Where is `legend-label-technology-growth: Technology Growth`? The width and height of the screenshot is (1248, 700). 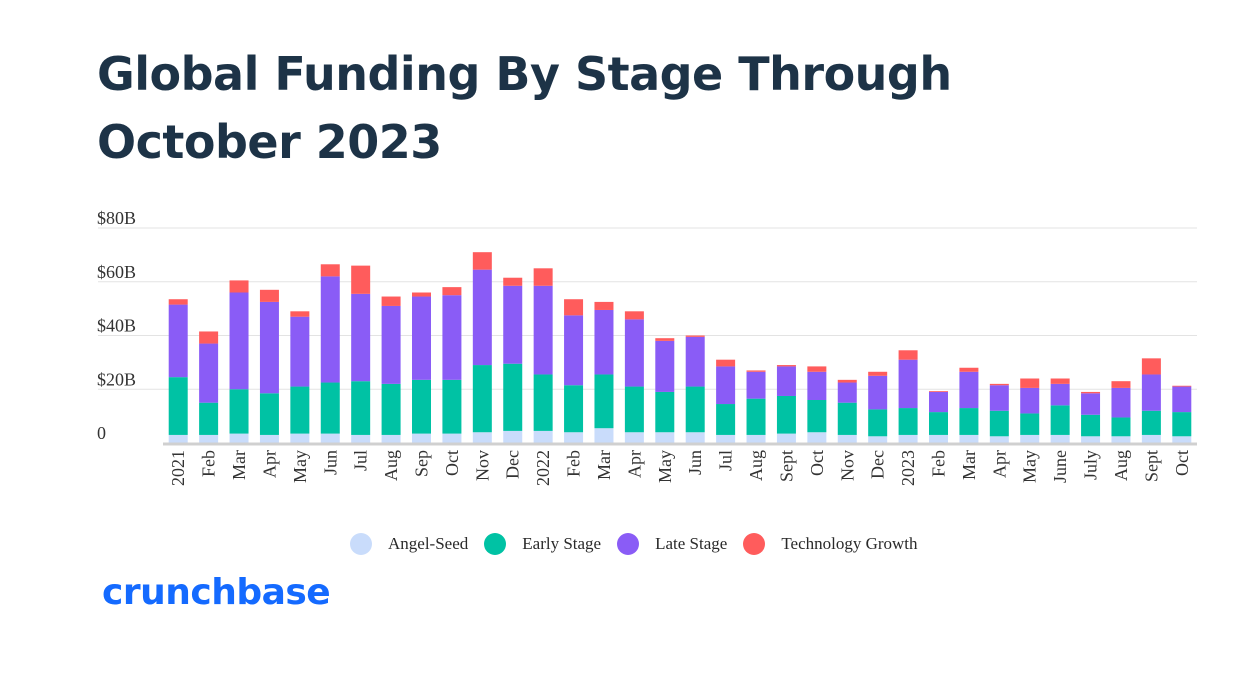
legend-label-technology-growth: Technology Growth is located at coordinates (849, 543).